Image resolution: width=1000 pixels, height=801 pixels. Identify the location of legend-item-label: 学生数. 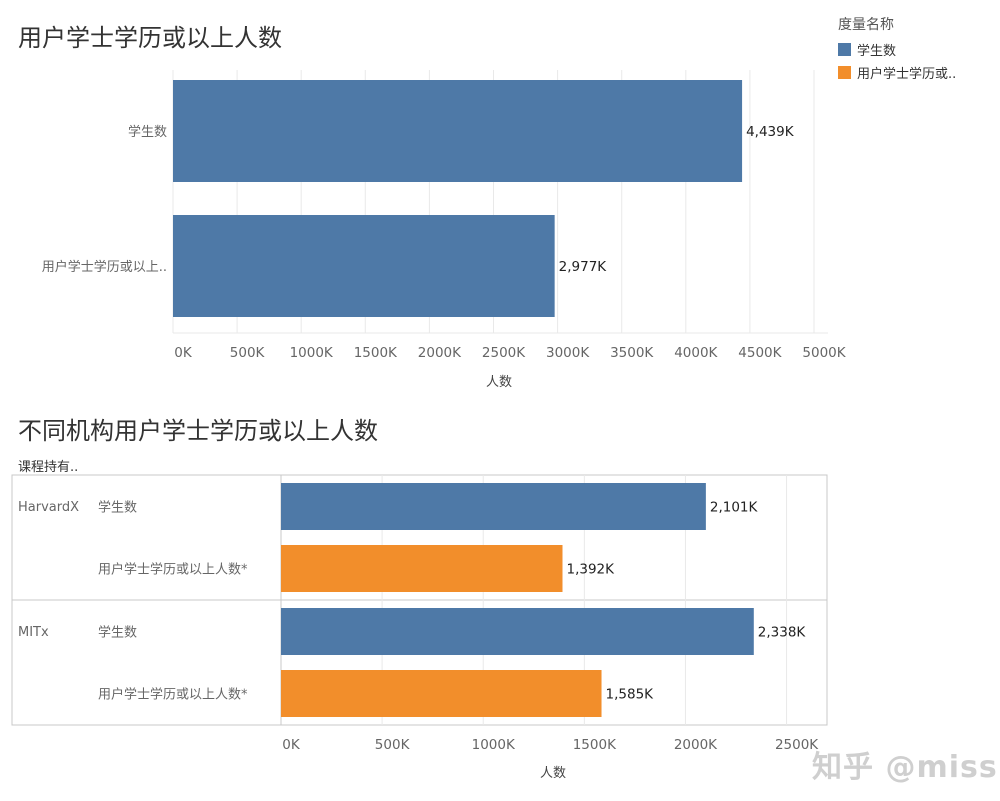
(877, 51).